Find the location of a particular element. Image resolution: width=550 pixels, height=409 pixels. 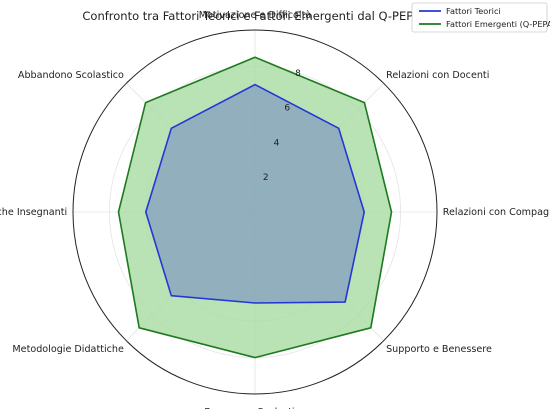

r-tick-label-3: 8 is located at coordinates (298, 74).